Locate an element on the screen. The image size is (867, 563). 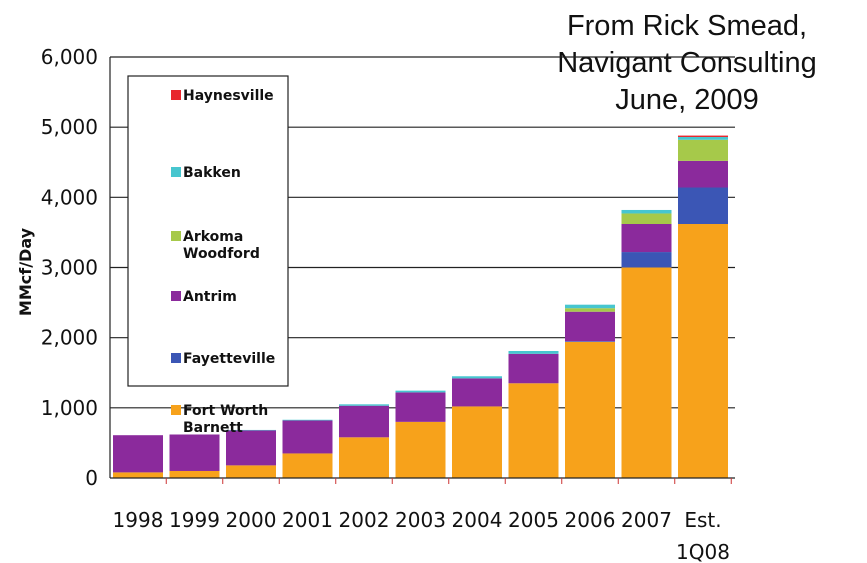
legend-label: Antrim is located at coordinates (210, 297).